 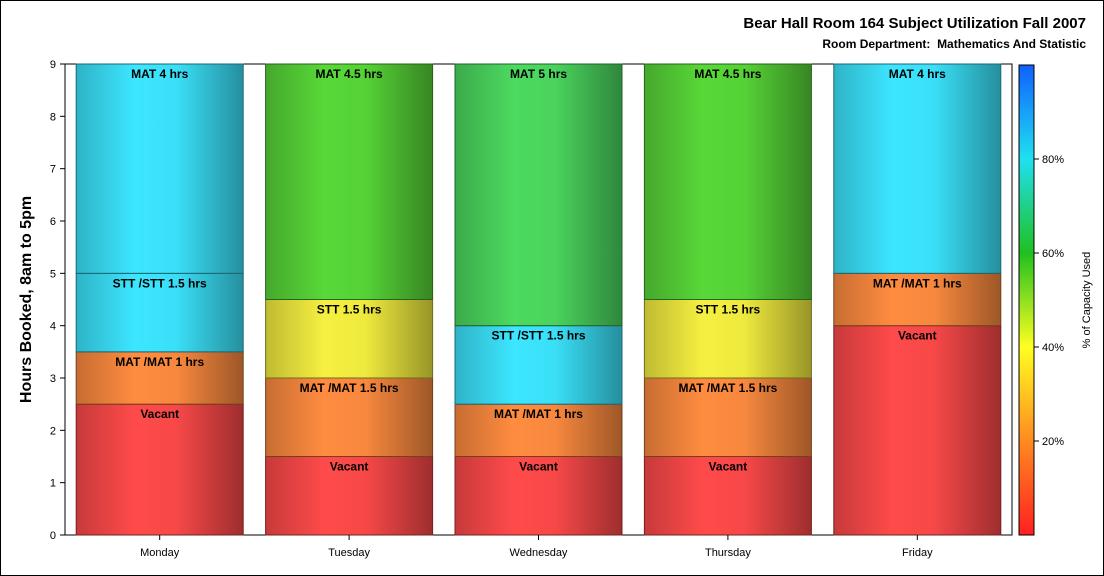 What do you see at coordinates (53, 327) in the screenshot?
I see `y-tick-label: 4` at bounding box center [53, 327].